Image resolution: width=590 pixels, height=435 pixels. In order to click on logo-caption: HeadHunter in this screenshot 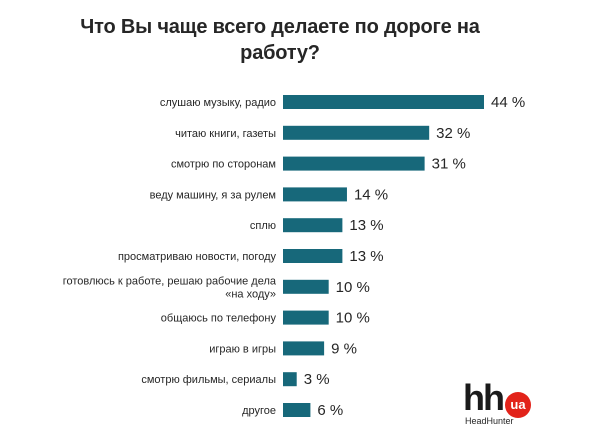, I will do `click(489, 421)`.